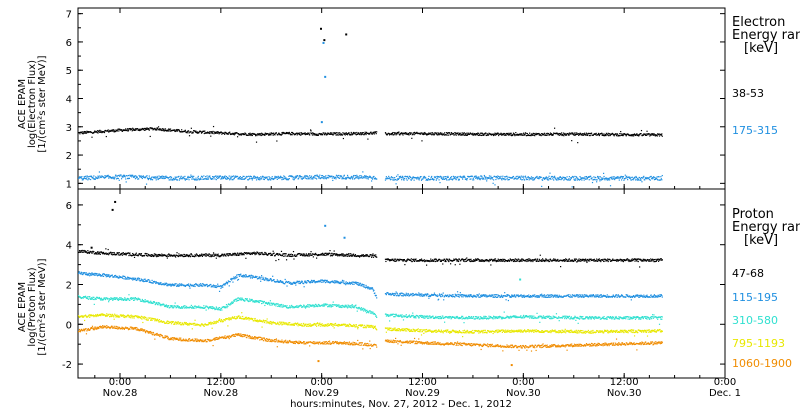 The image size is (800, 410). I want to click on proton-ytick-label: 2, so click(69, 285).